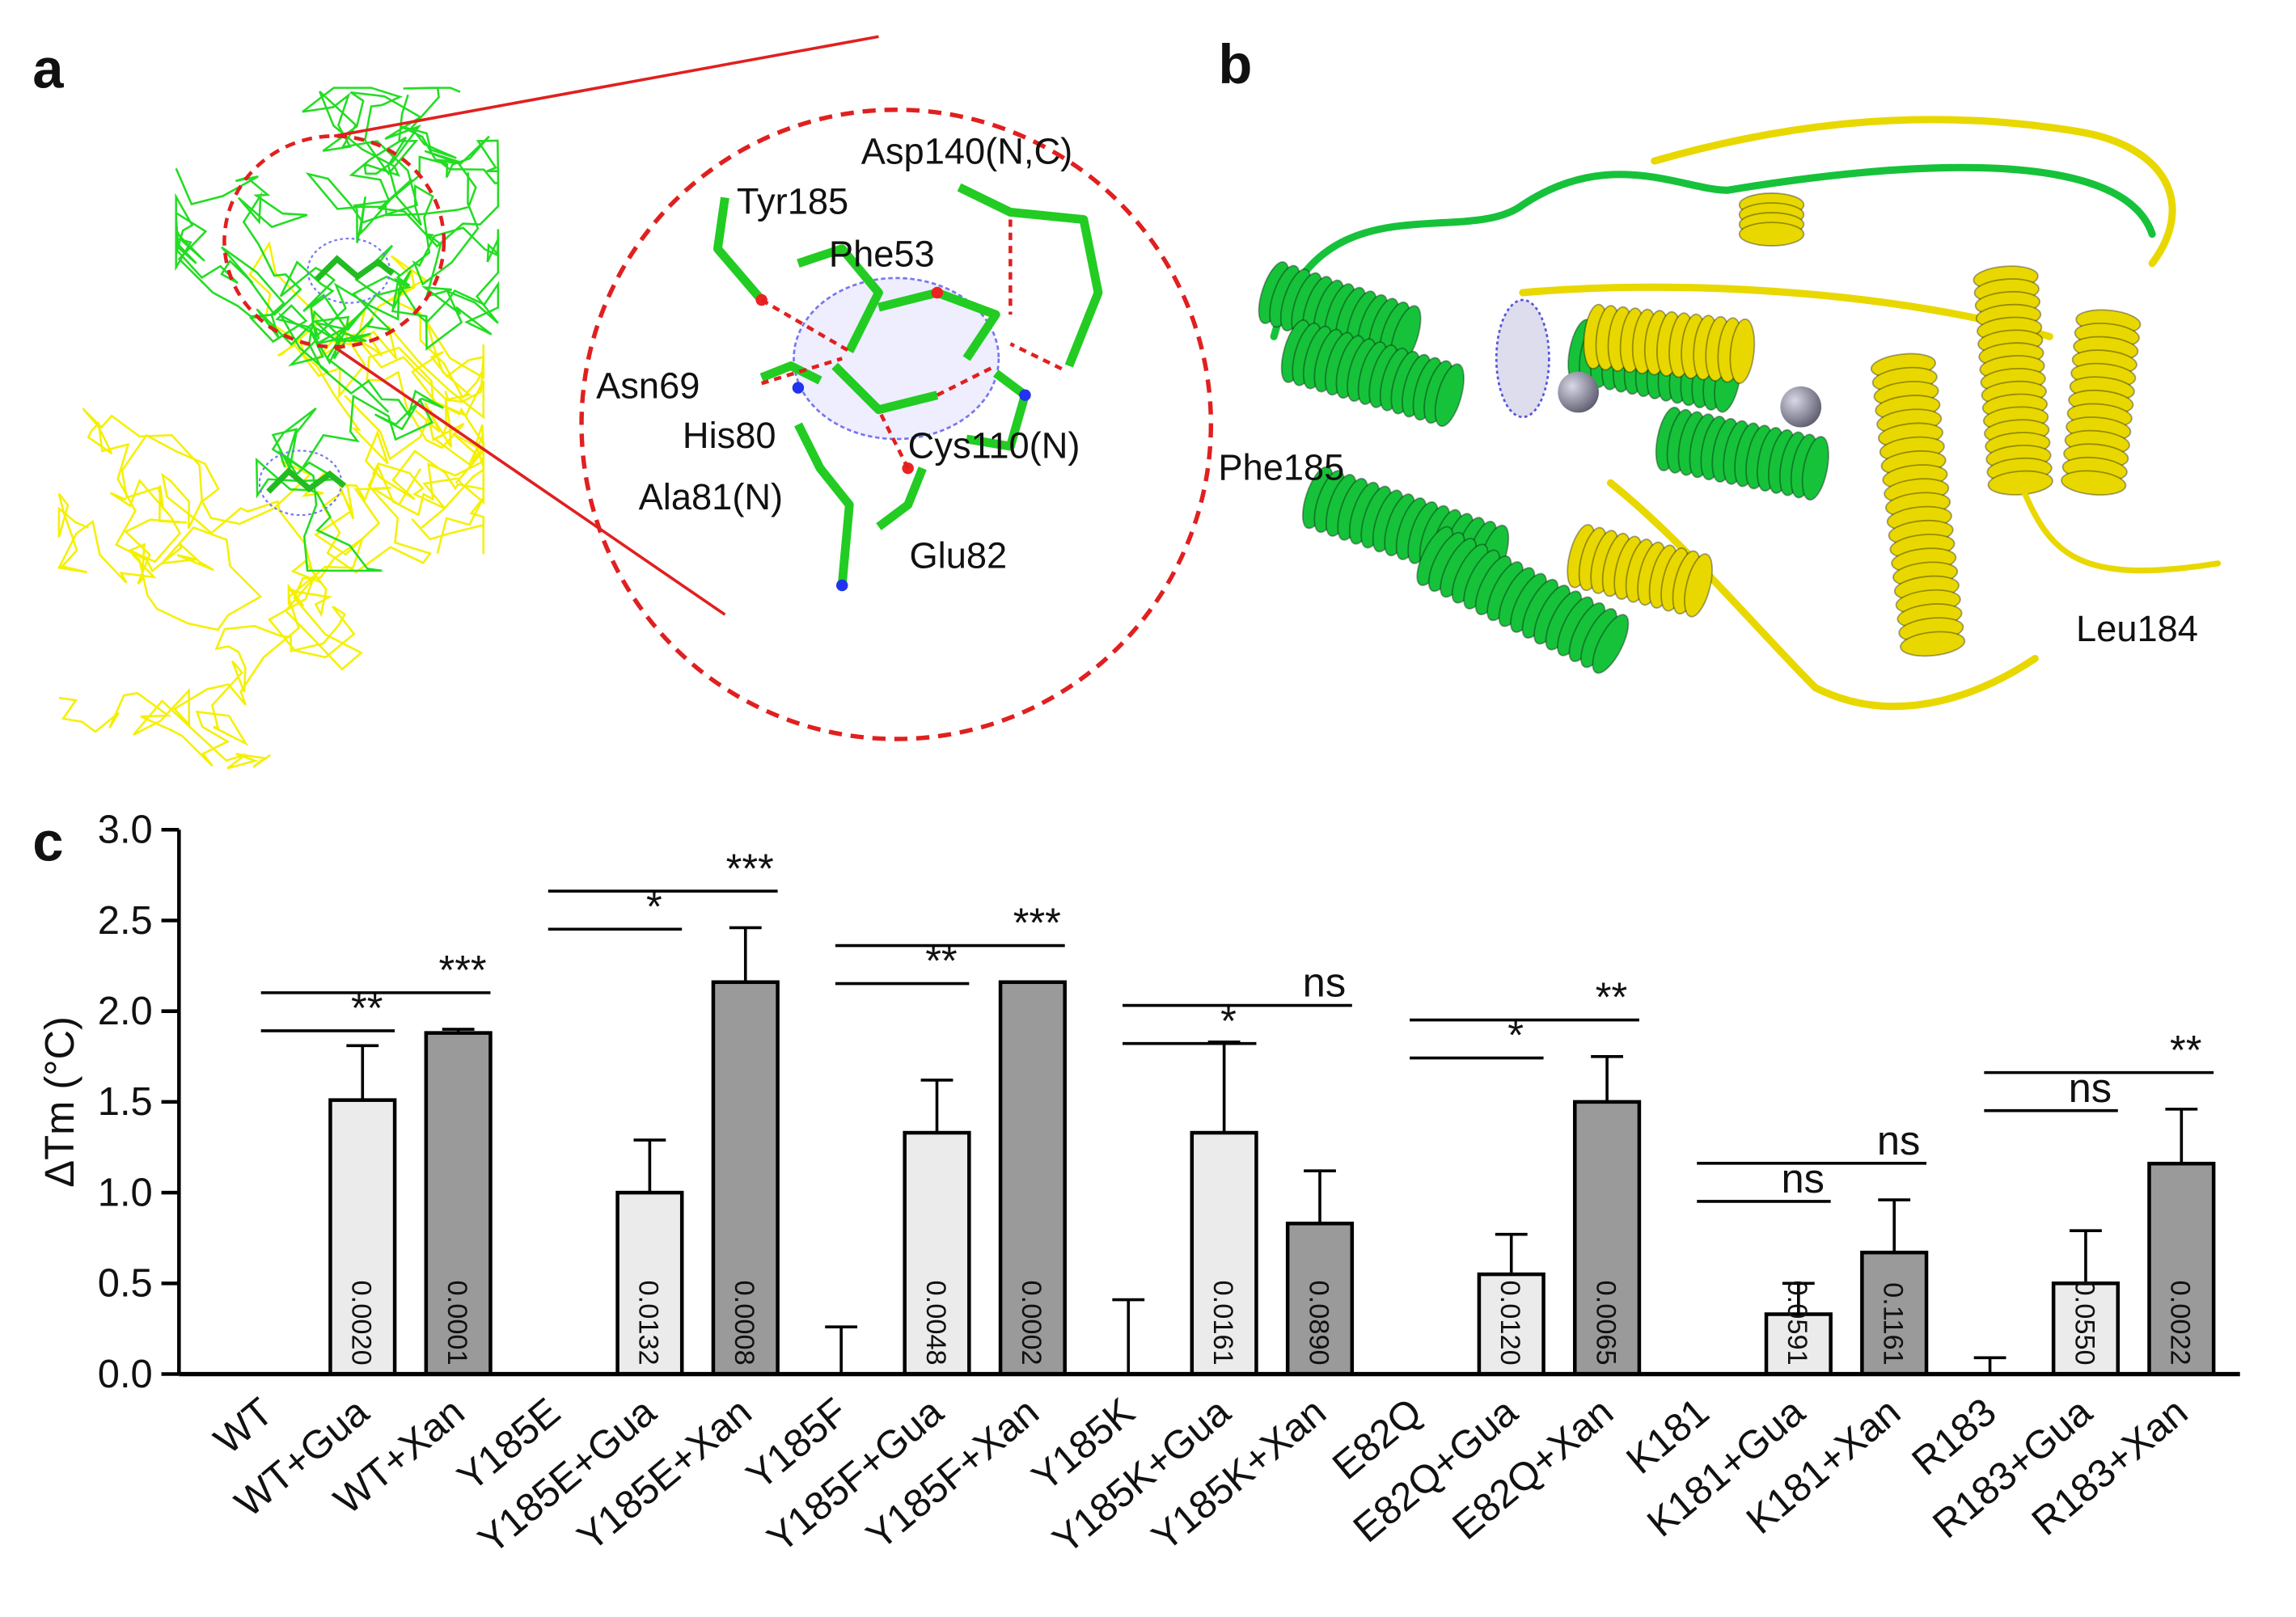 This screenshot has height=1617, width=2296. Describe the element at coordinates (648, 385) in the screenshot. I see `residue-label: Asn69` at that location.